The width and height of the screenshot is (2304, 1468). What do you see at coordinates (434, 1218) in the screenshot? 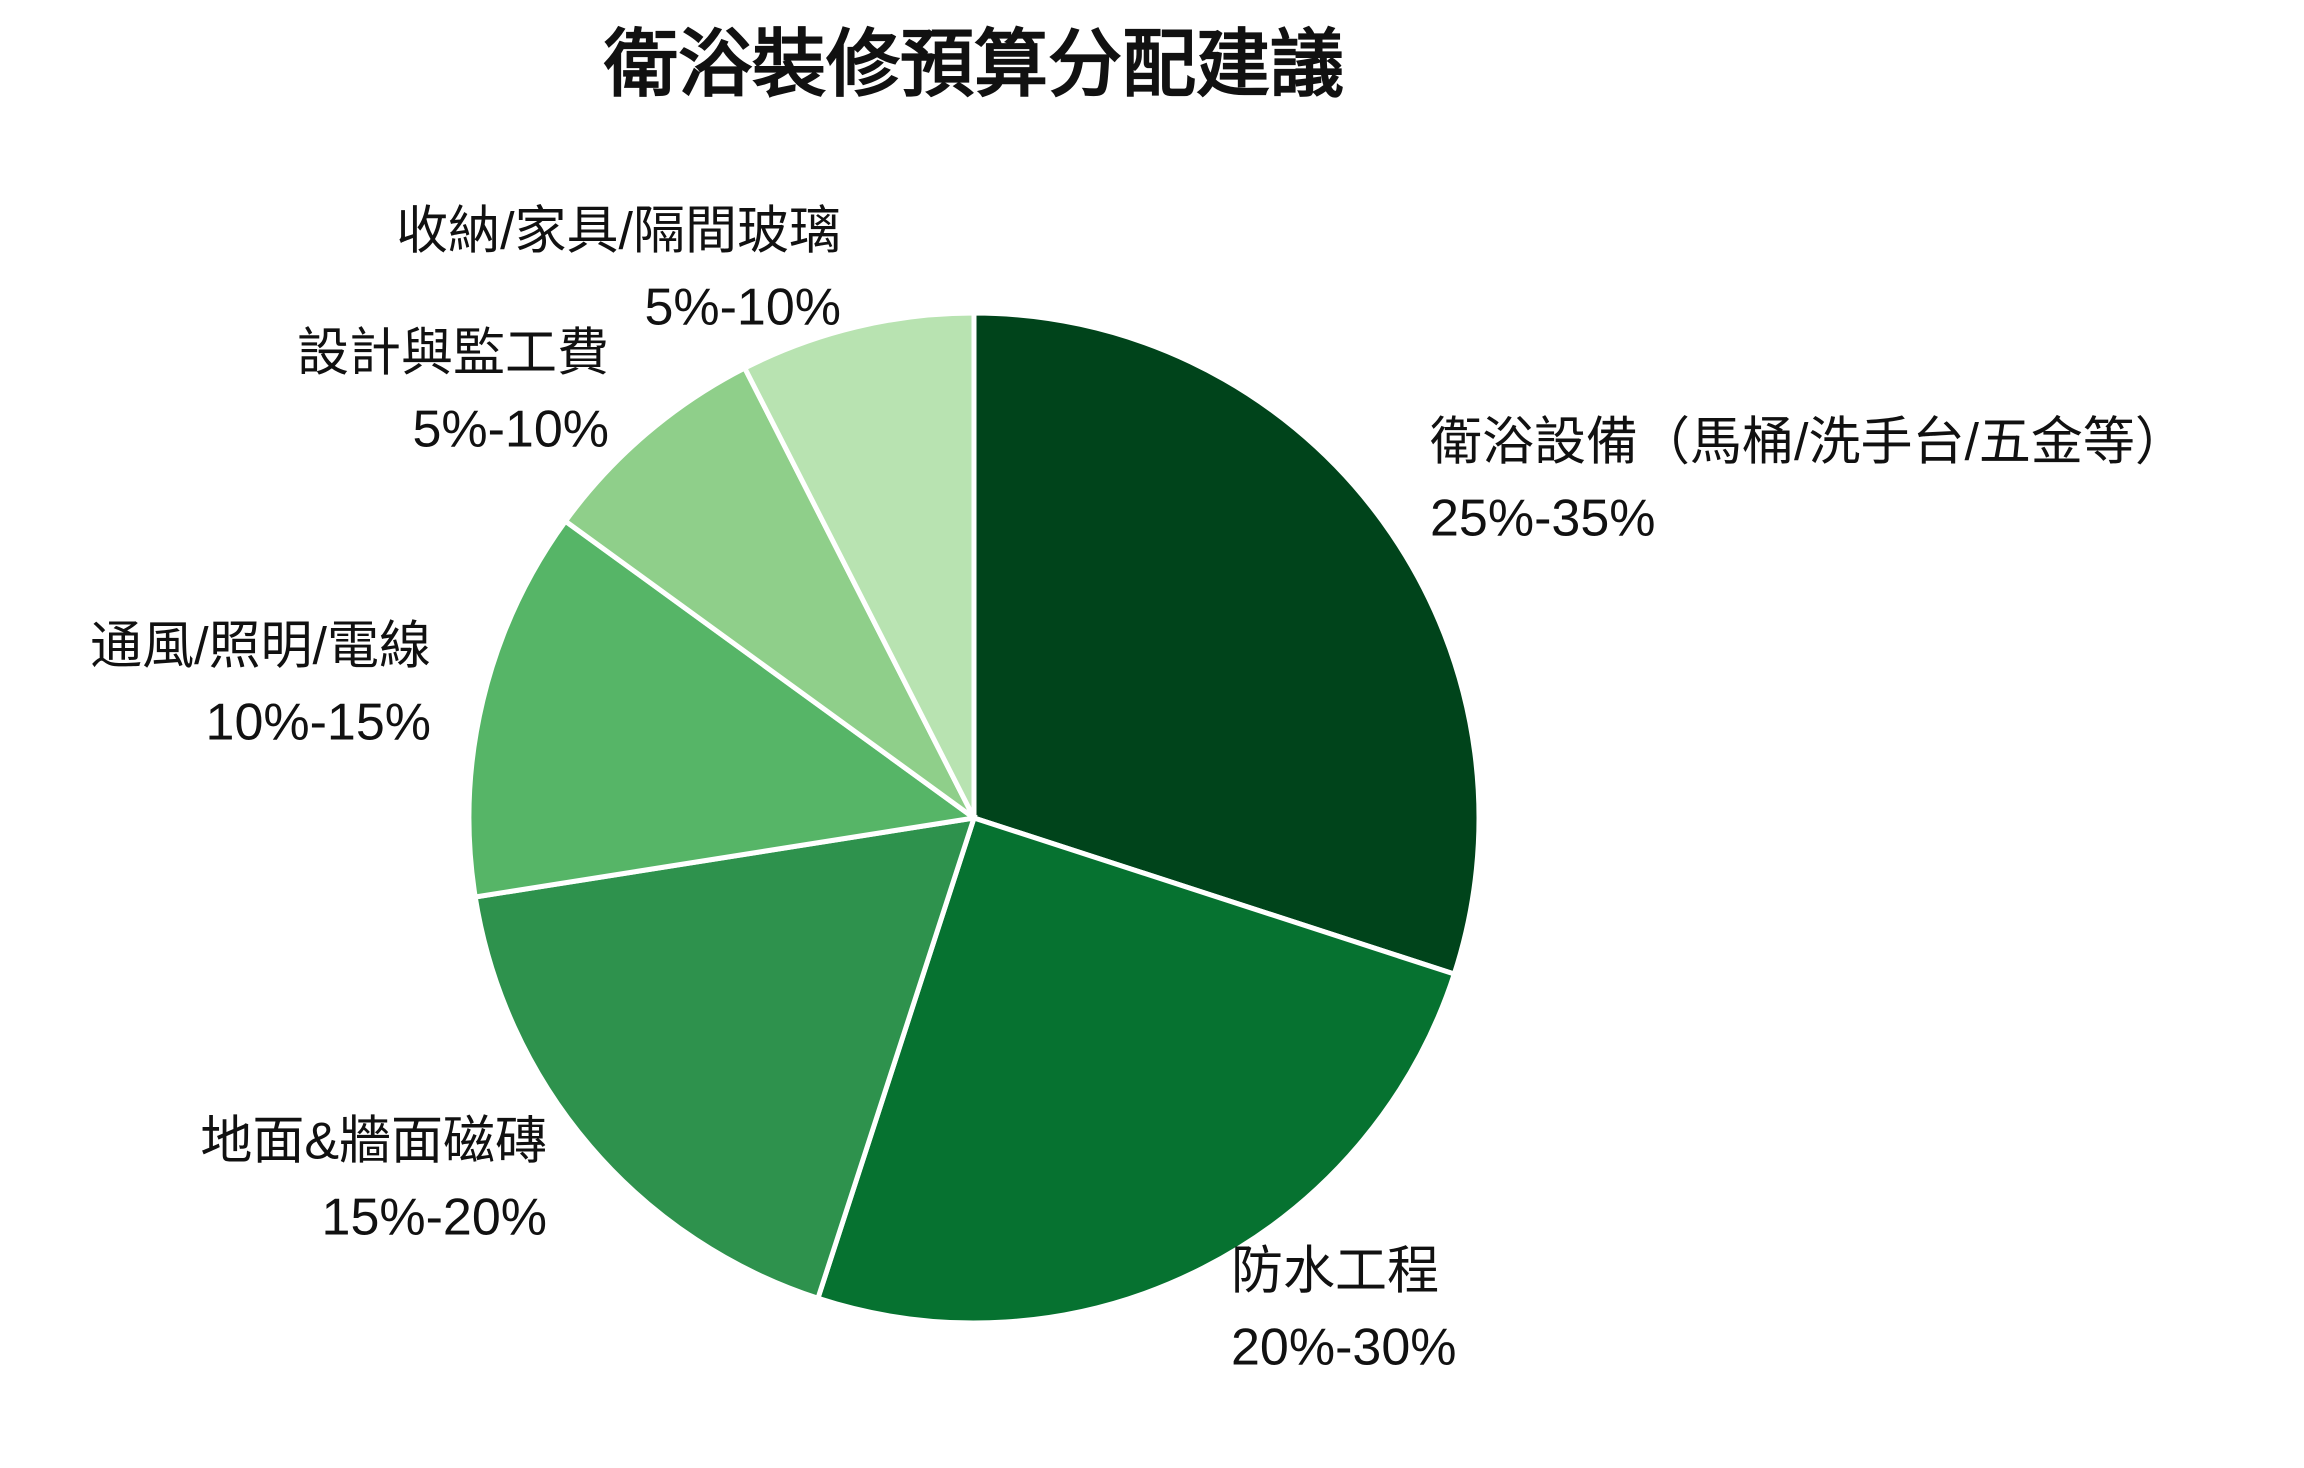
I see `slice-range: 15%-20%` at bounding box center [434, 1218].